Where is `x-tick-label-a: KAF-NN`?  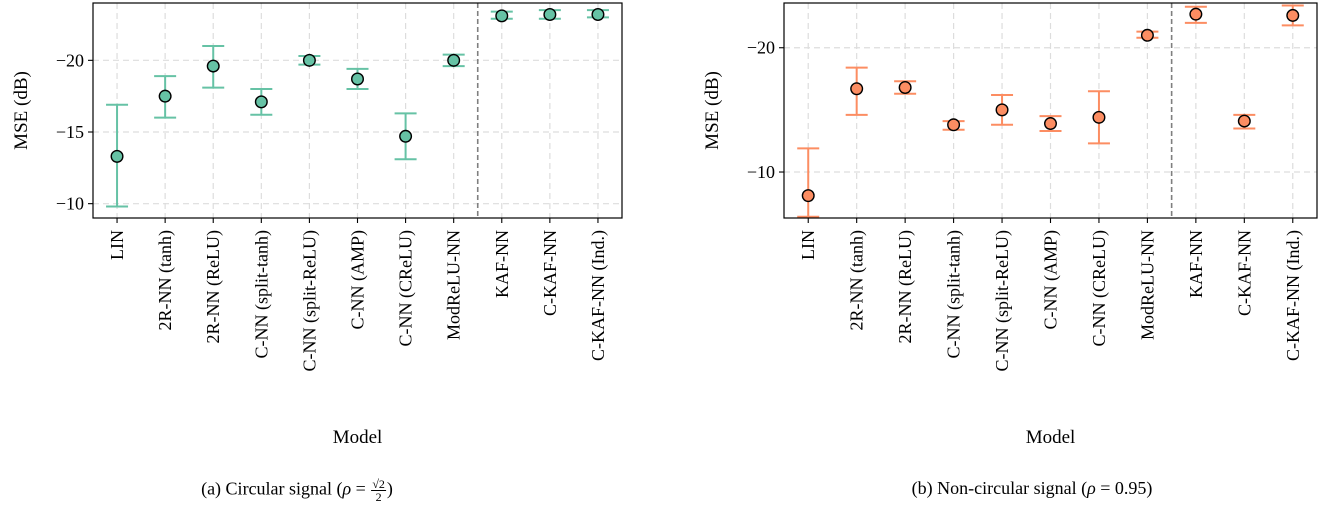 x-tick-label-a: KAF-NN is located at coordinates (502, 264).